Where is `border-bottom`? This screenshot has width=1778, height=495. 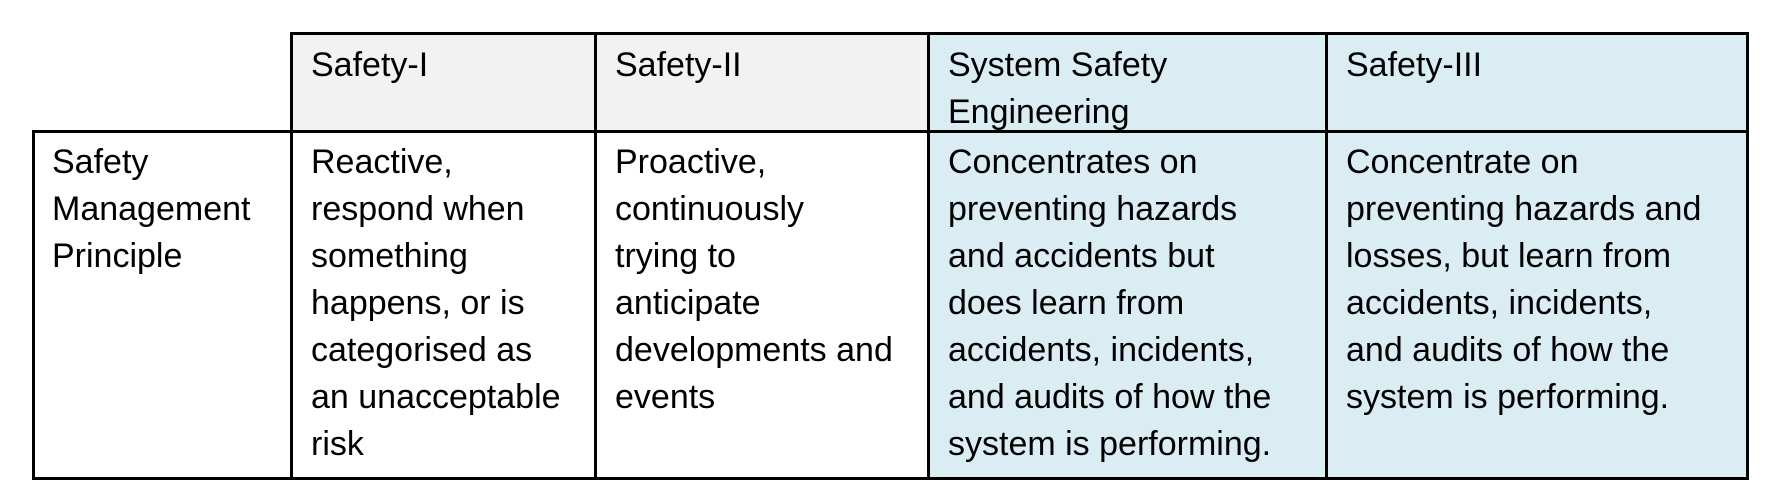
border-bottom is located at coordinates (890, 478).